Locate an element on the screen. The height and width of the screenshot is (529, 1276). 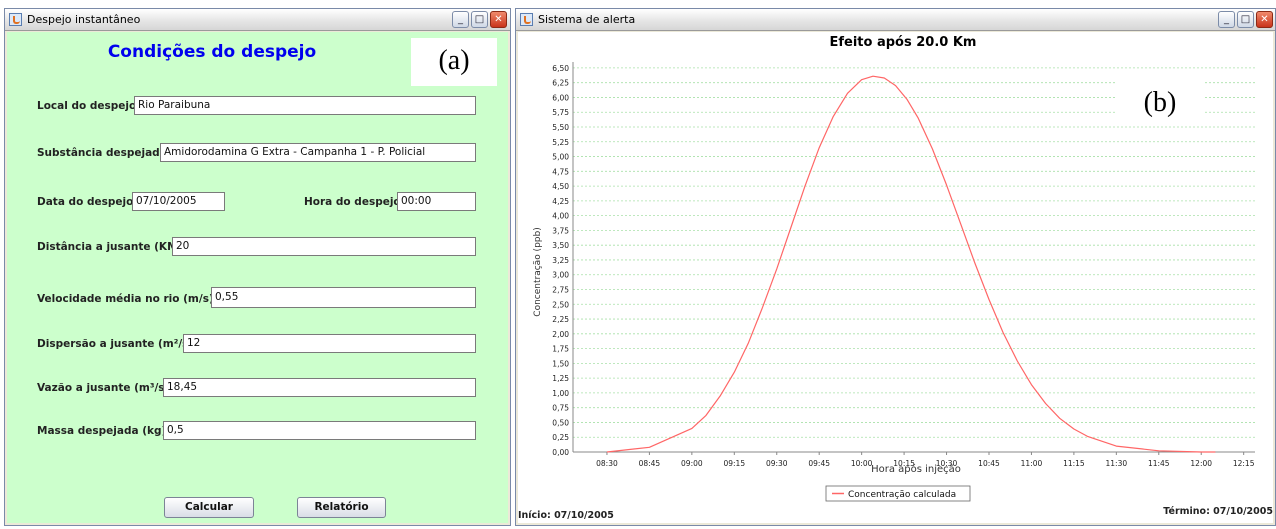
y-tick-label: 5,75 is located at coordinates (560, 112).